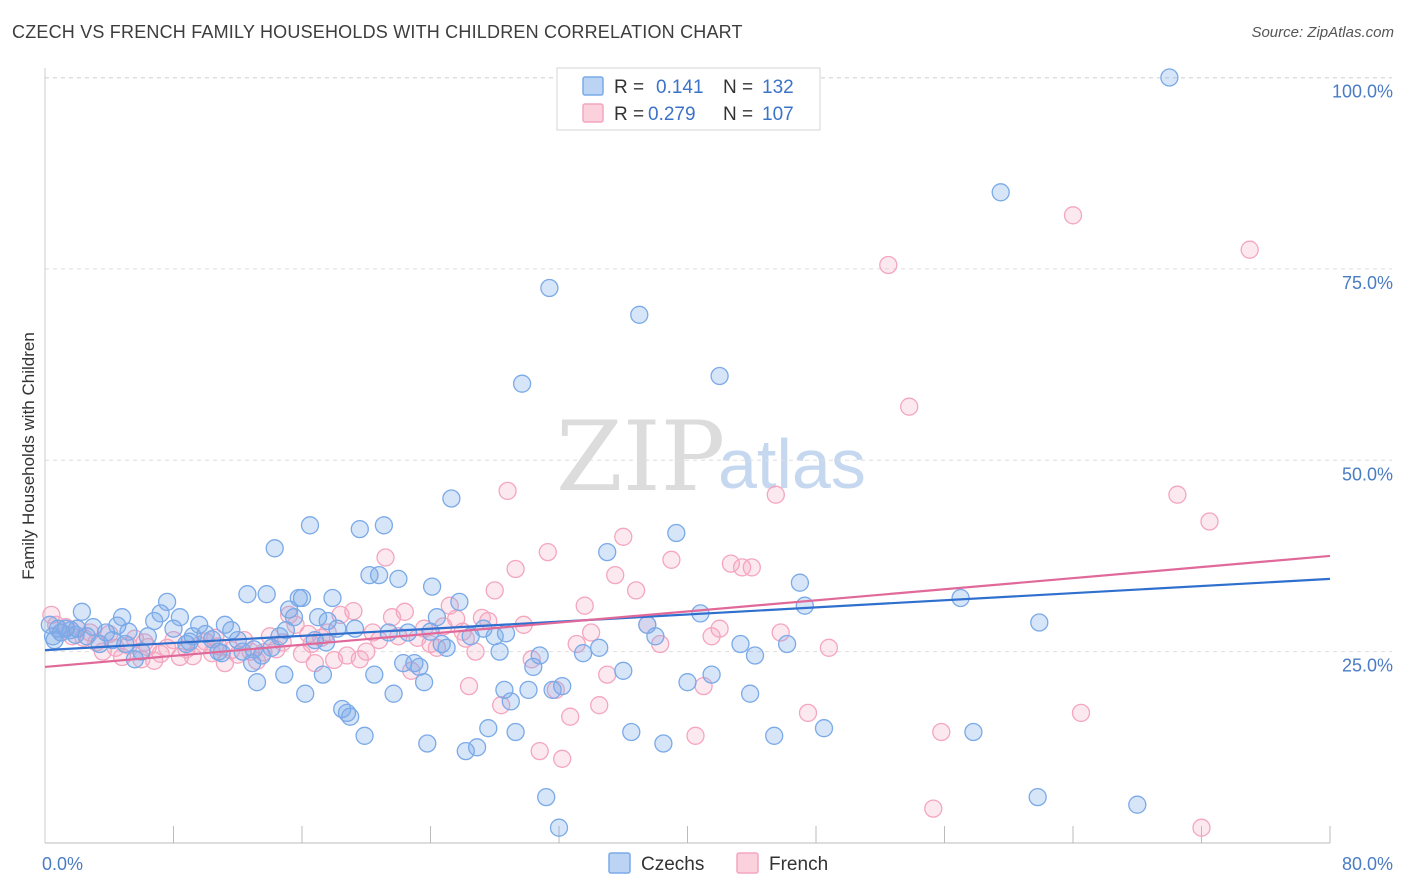  I want to click on legend-r-label-czechs: R =, so click(629, 87).